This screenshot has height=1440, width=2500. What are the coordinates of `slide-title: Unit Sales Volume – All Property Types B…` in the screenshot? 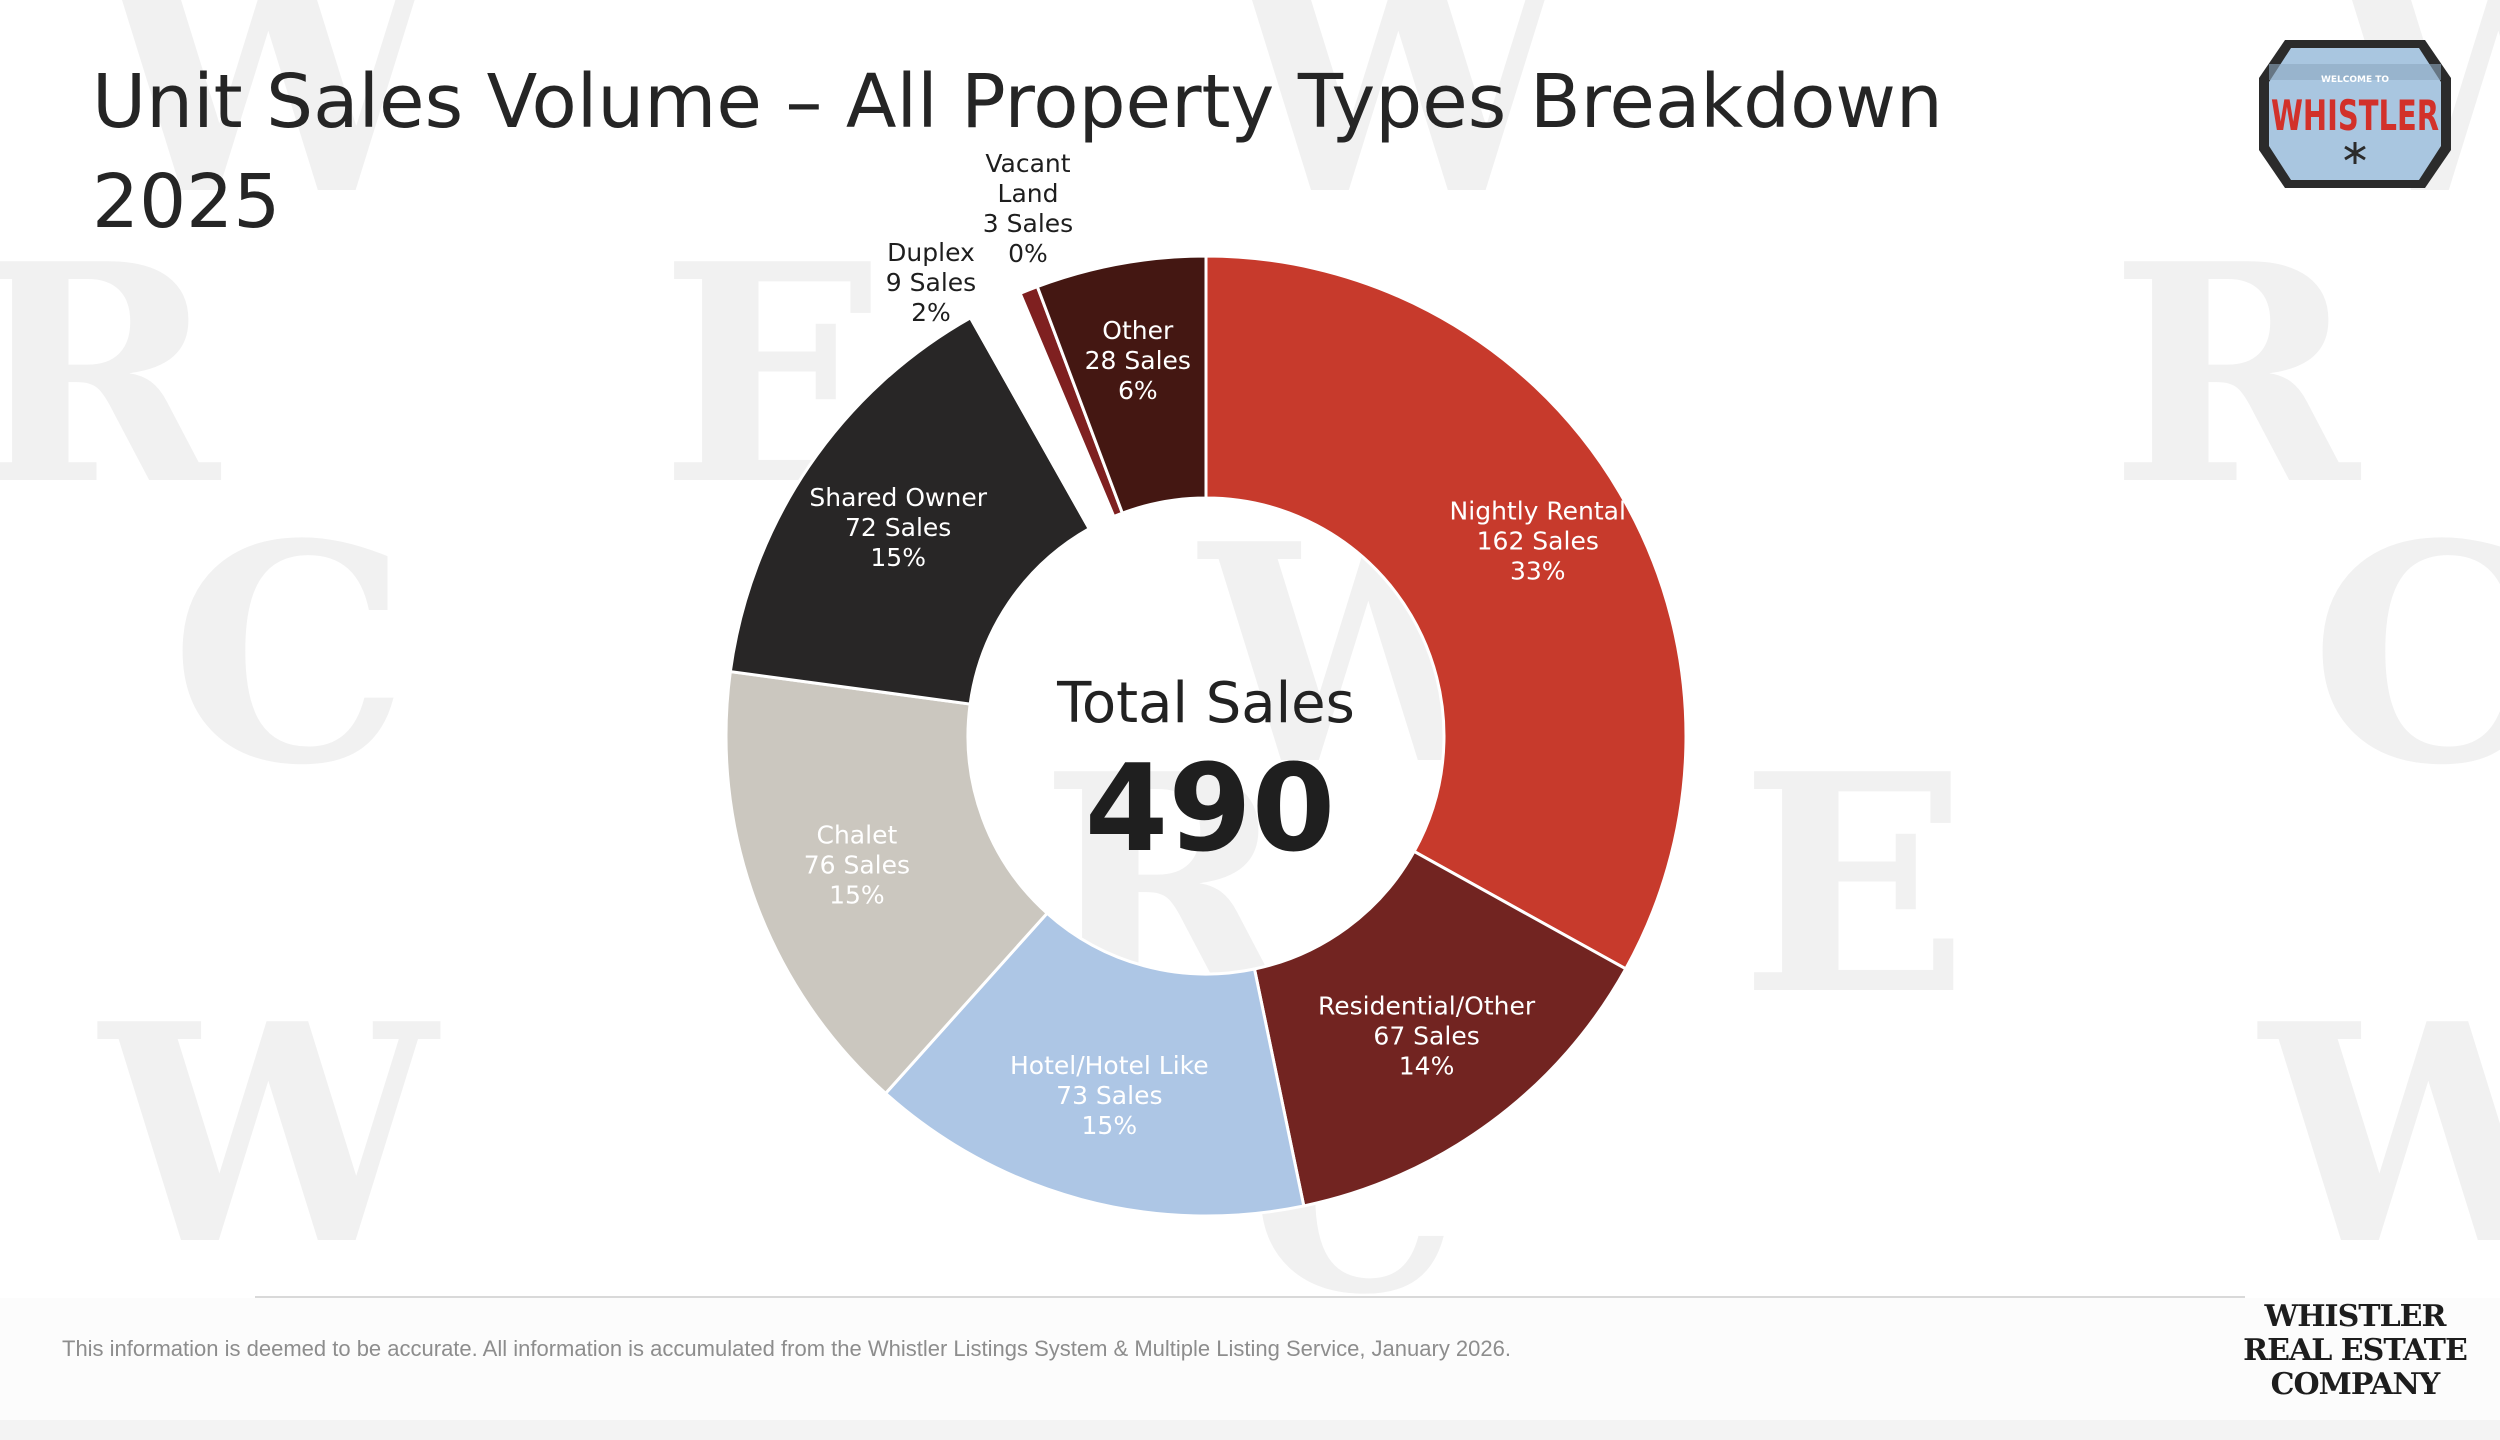 It's located at (1042, 152).